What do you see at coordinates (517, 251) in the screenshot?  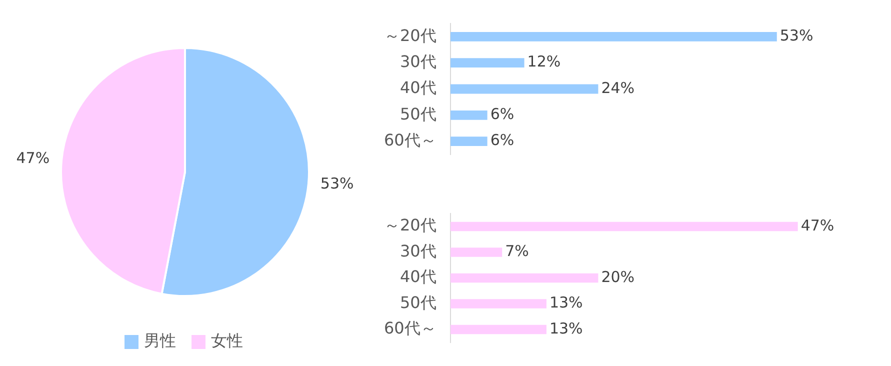 I see `data-label: 7%` at bounding box center [517, 251].